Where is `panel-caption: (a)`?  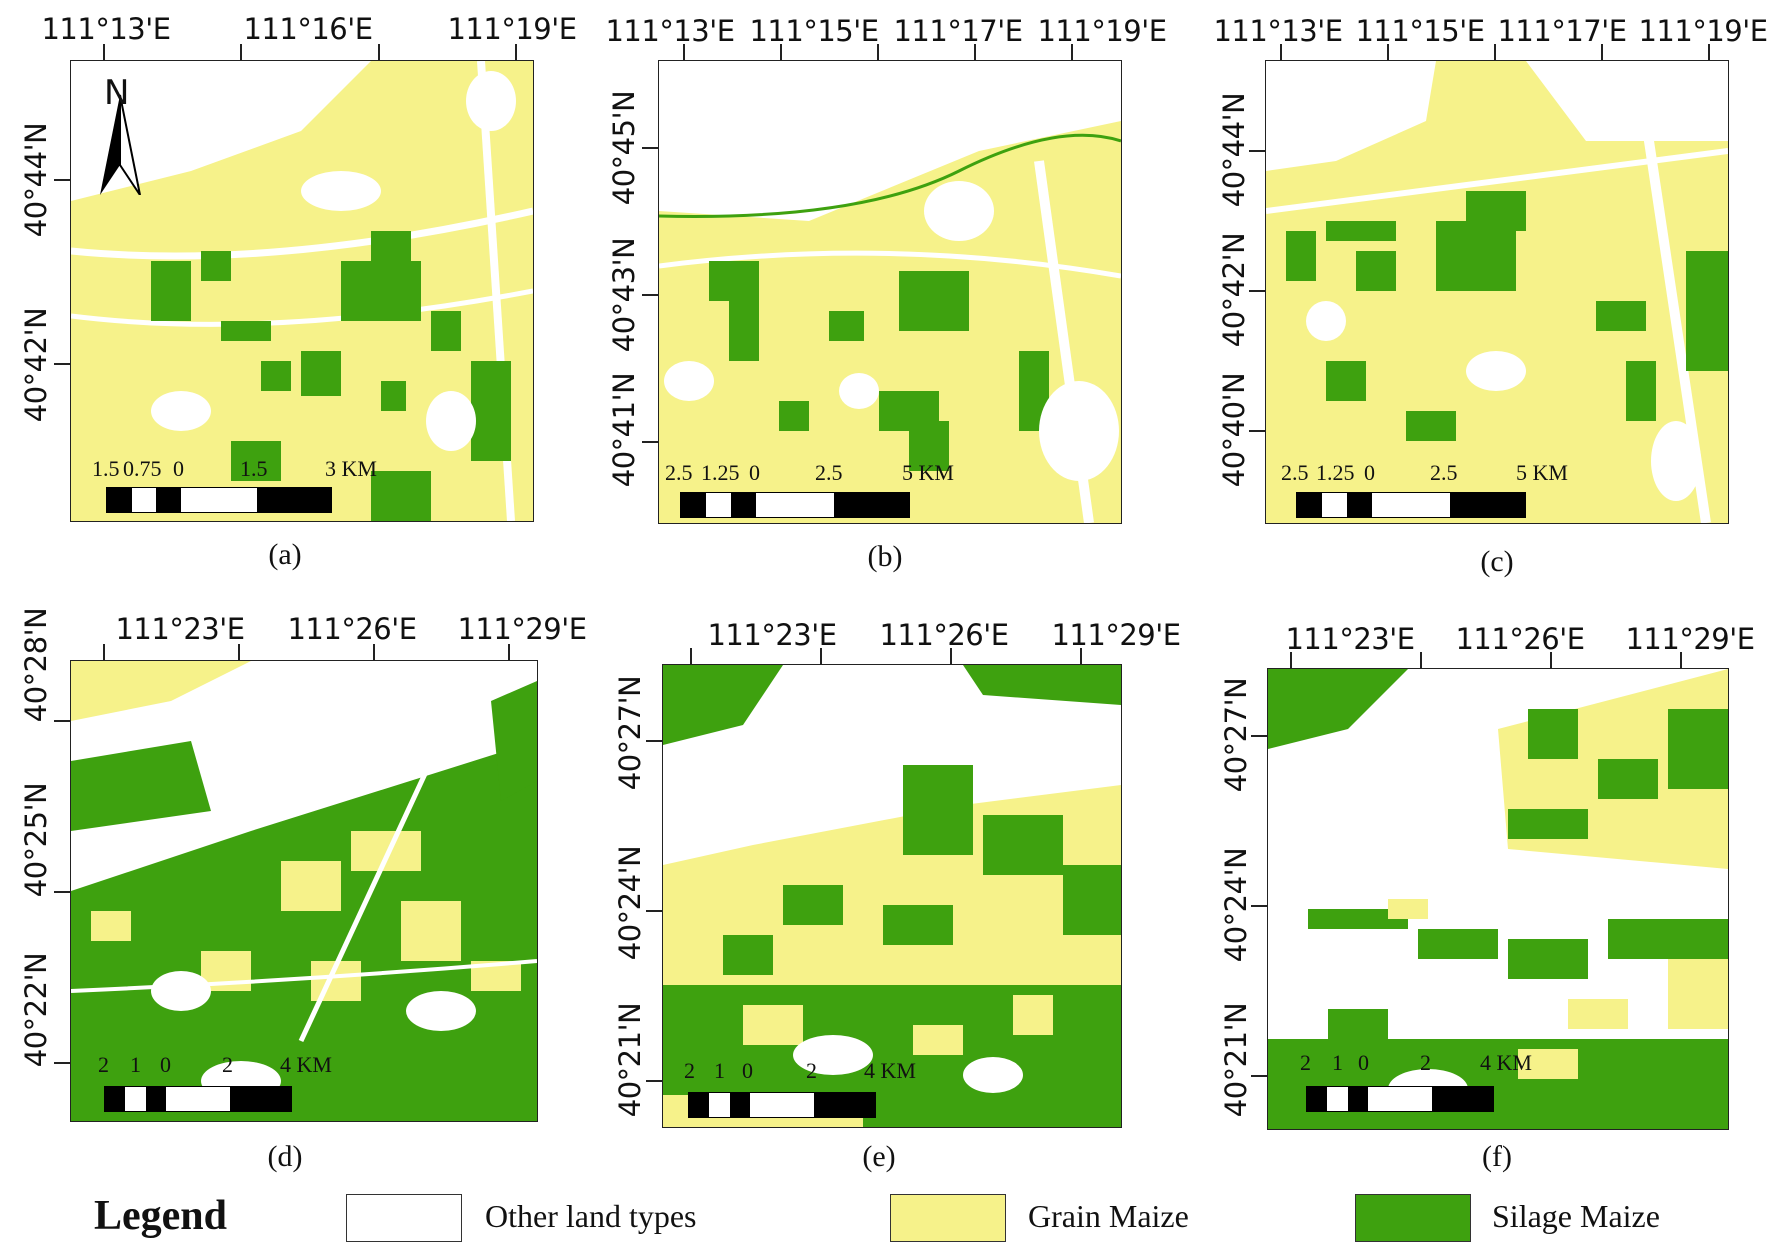 panel-caption: (a) is located at coordinates (285, 554).